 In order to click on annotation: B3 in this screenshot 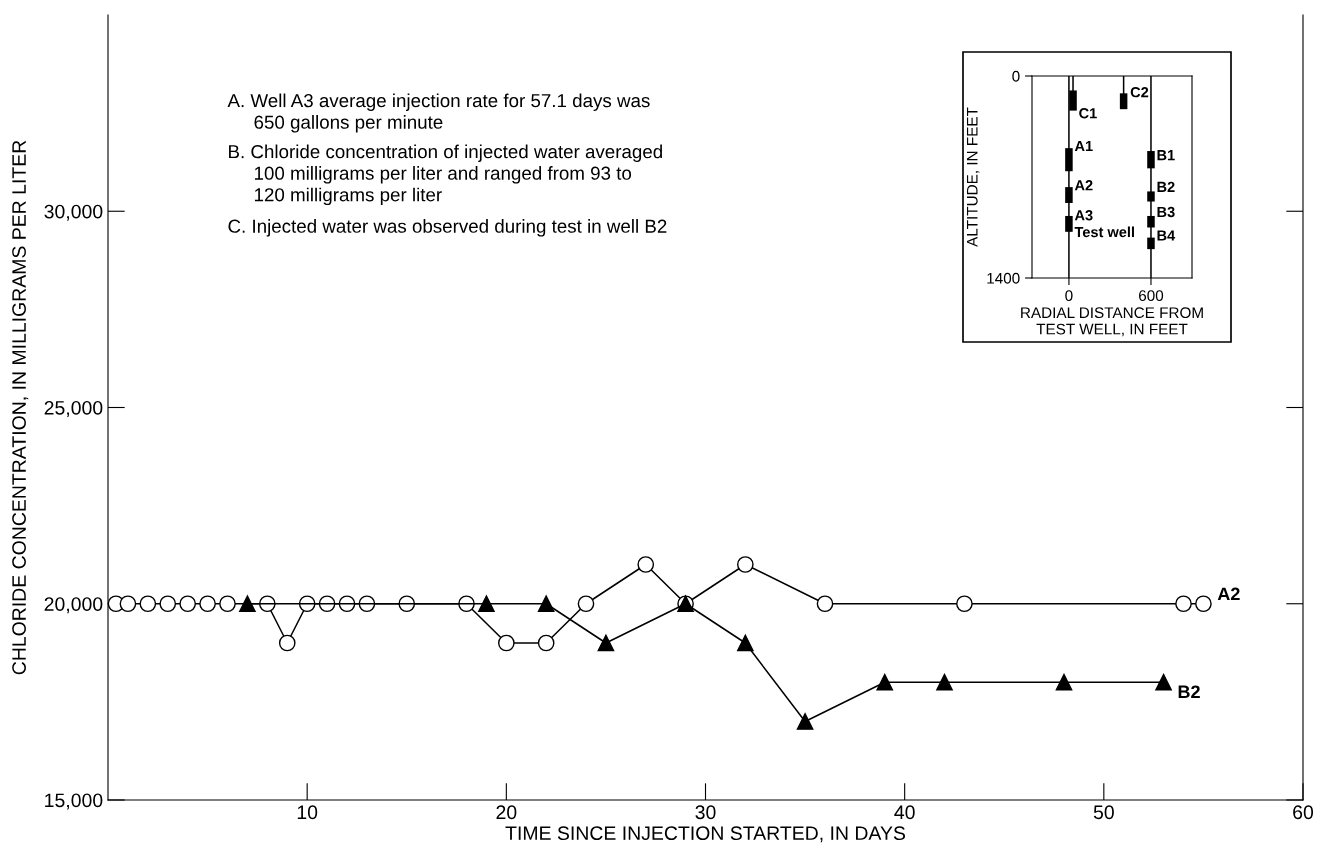, I will do `click(1166, 212)`.